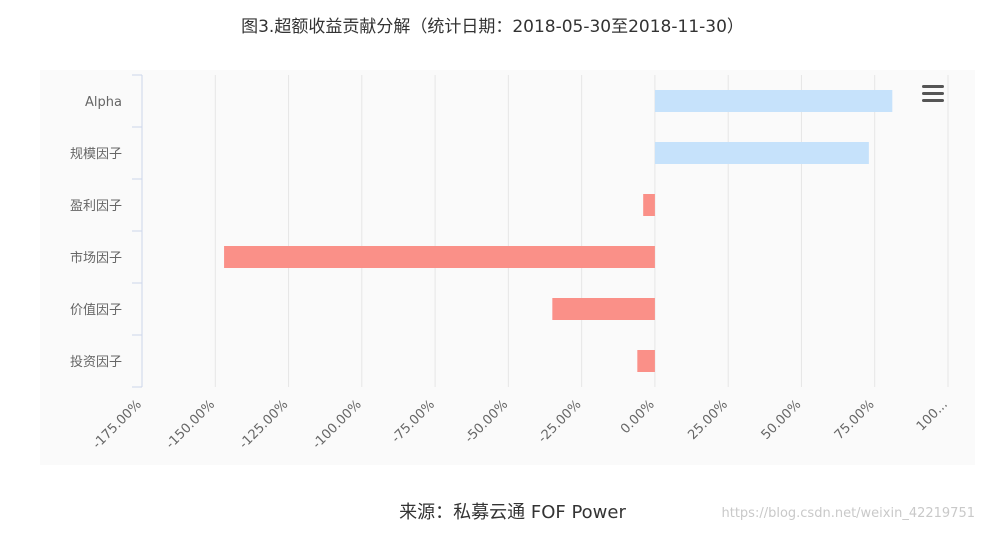 The height and width of the screenshot is (533, 985). Describe the element at coordinates (638, 417) in the screenshot. I see `x-tick-label: 0.00%` at that location.